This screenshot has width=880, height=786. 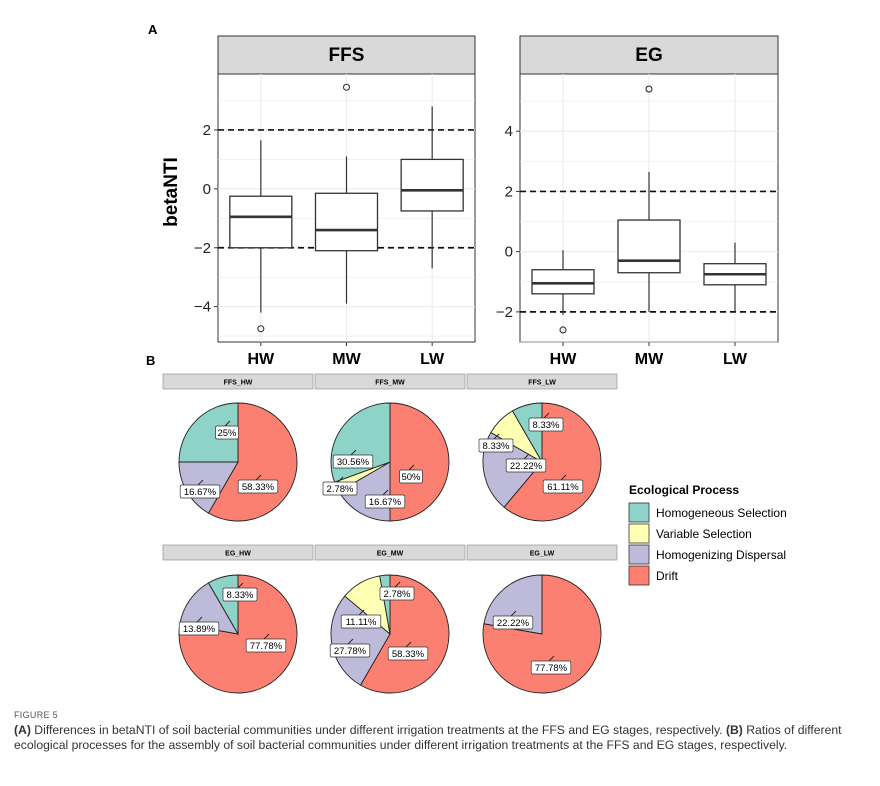 I want to click on pie-label: 25%, so click(x=227, y=433).